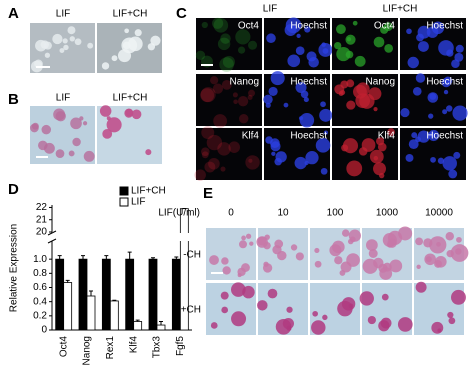 This screenshot has width=474, height=374. I want to click on panel-label: A, so click(13, 13).